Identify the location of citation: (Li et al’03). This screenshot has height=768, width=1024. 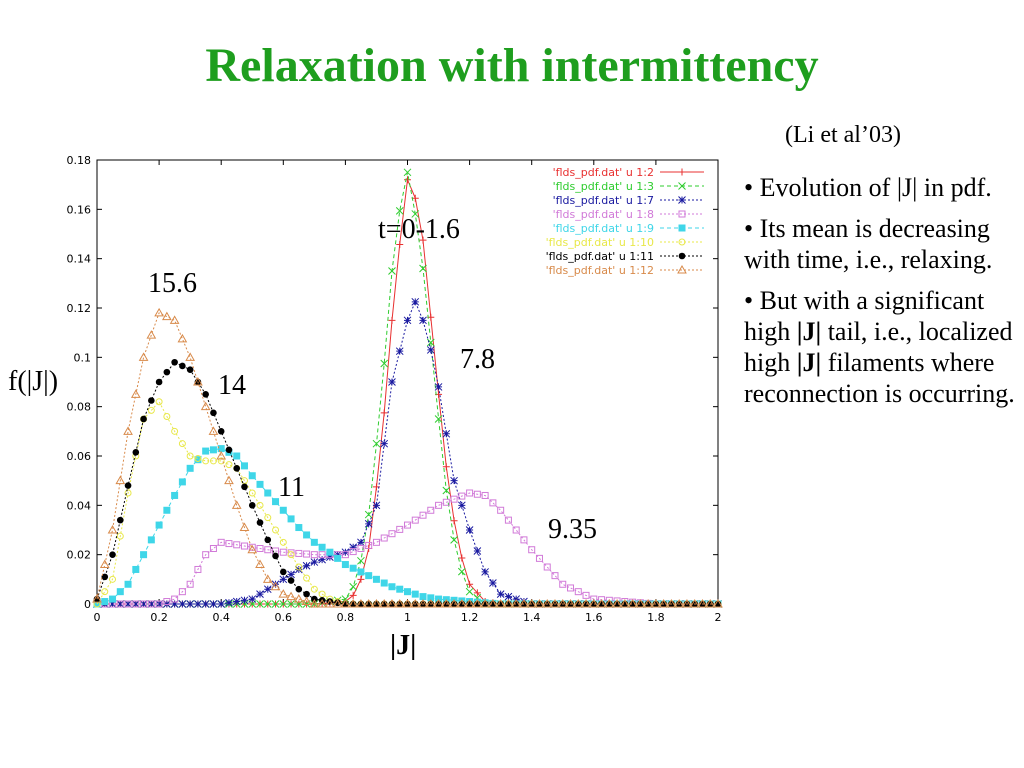
(843, 135).